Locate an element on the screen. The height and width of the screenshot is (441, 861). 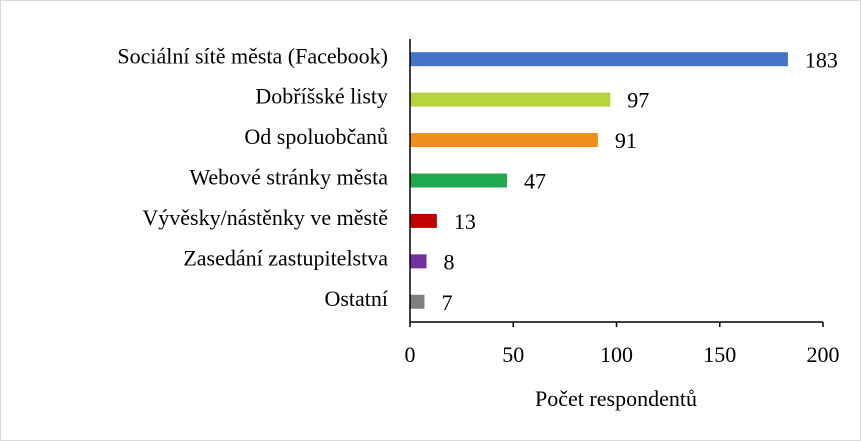
y-tick-label: Vývěsky/nástěnky ve městě is located at coordinates (265, 217).